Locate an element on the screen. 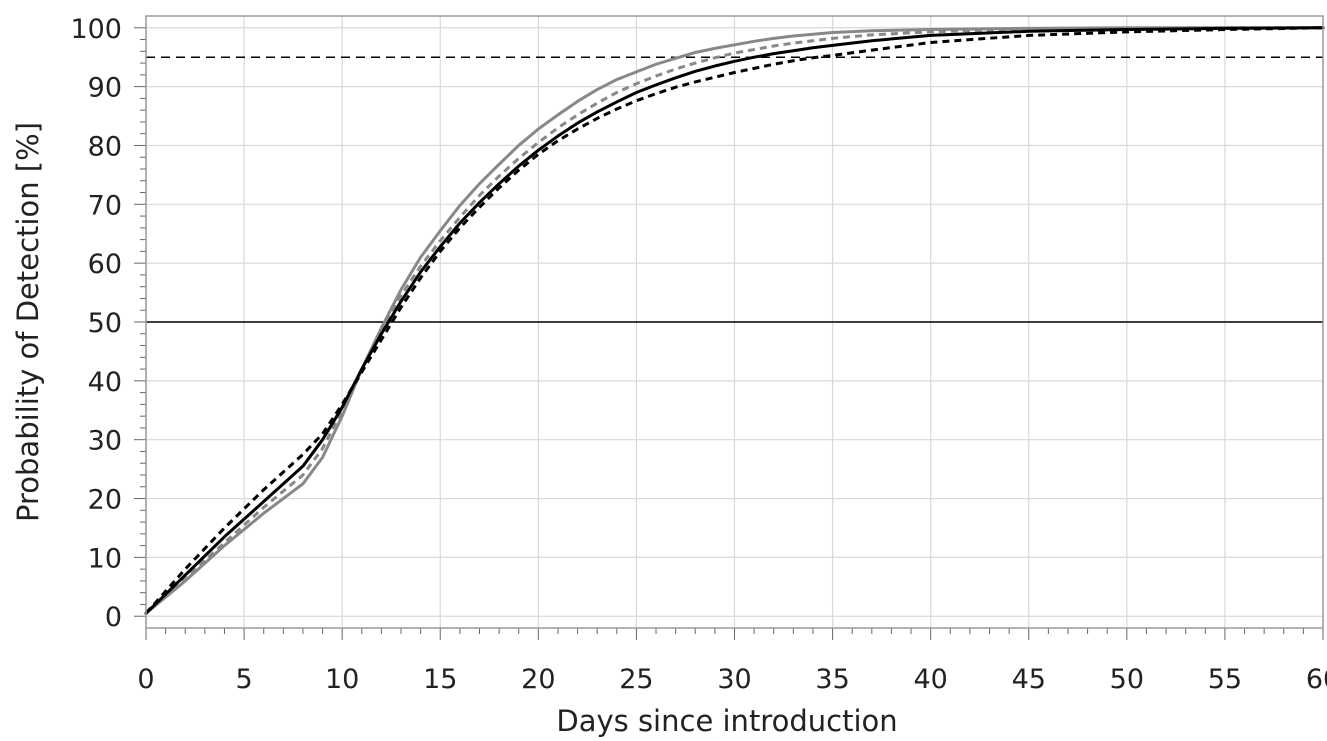 The width and height of the screenshot is (1327, 741). x-tick-label: 20 is located at coordinates (538, 679).